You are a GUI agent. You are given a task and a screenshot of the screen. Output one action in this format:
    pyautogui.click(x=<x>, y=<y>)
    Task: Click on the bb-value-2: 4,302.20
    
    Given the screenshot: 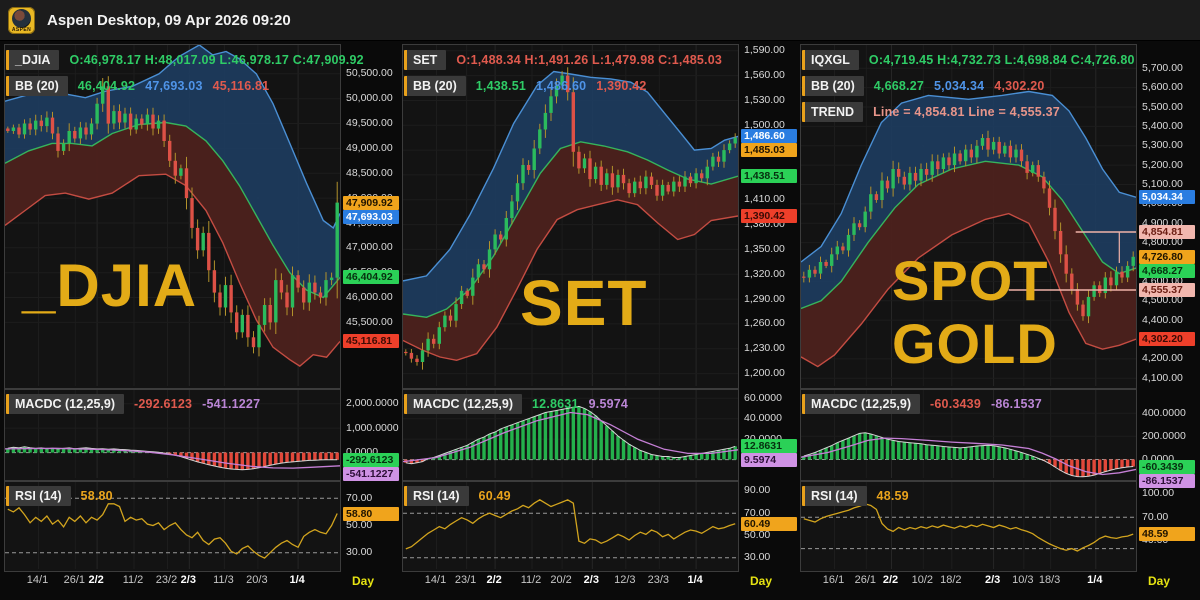 What is the action you would take?
    pyautogui.click(x=1019, y=86)
    